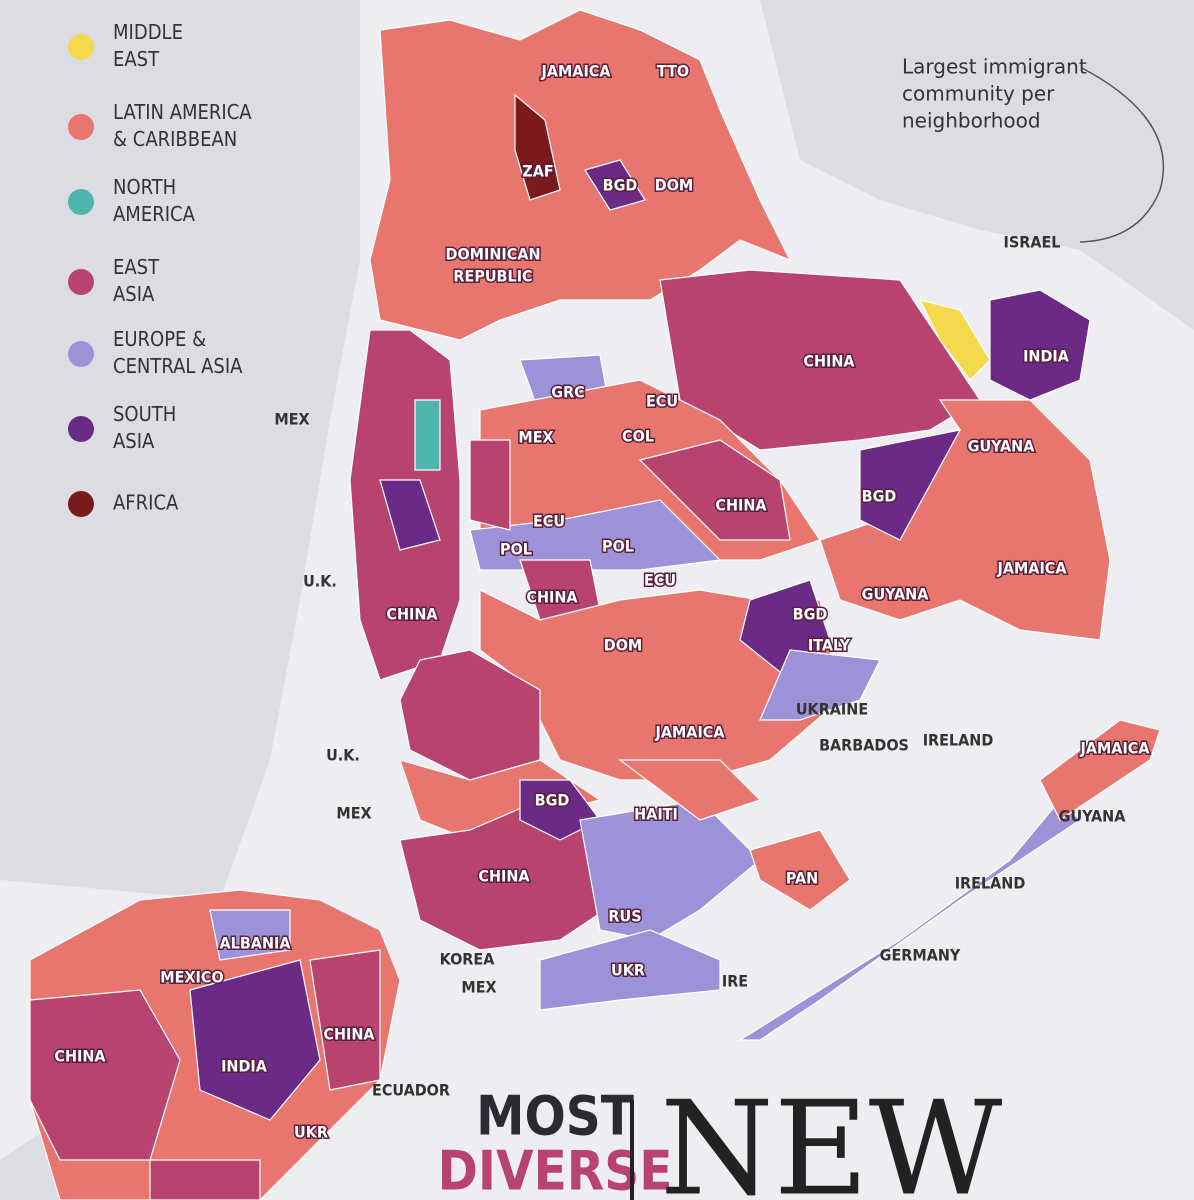 This screenshot has width=1194, height=1200. I want to click on legend-label: LATIN AMERICA, so click(182, 112).